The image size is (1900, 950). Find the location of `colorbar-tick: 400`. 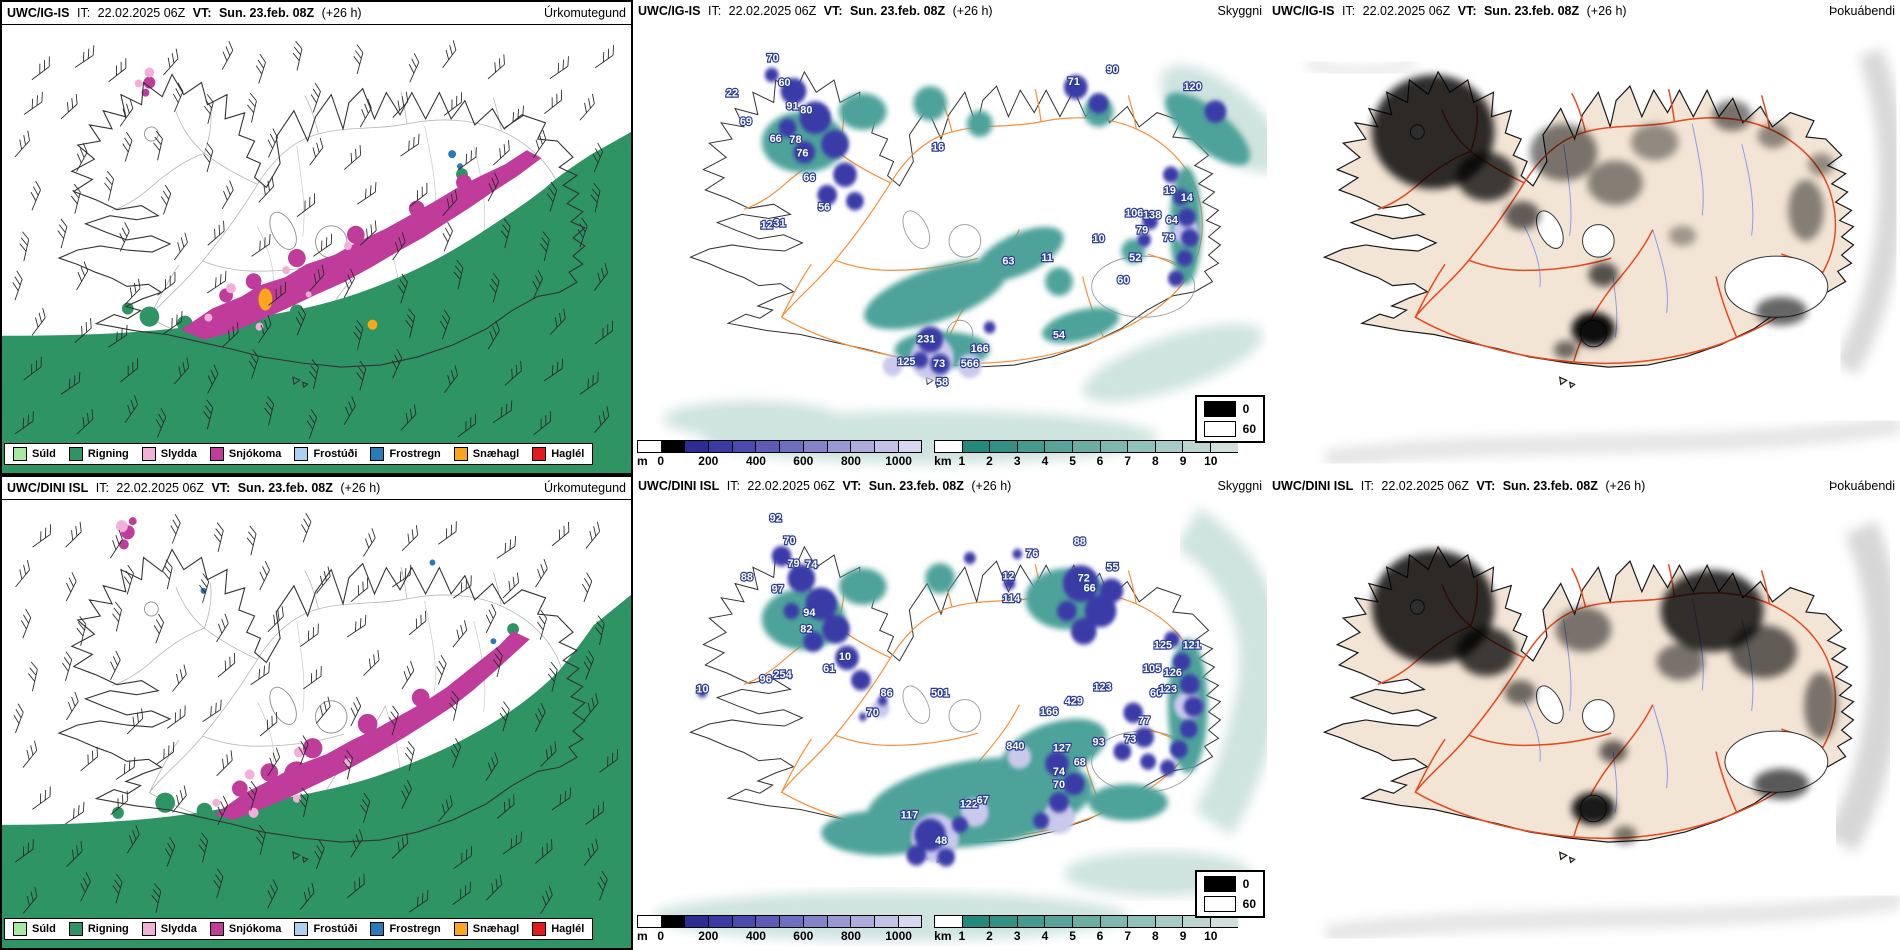

colorbar-tick: 400 is located at coordinates (755, 936).